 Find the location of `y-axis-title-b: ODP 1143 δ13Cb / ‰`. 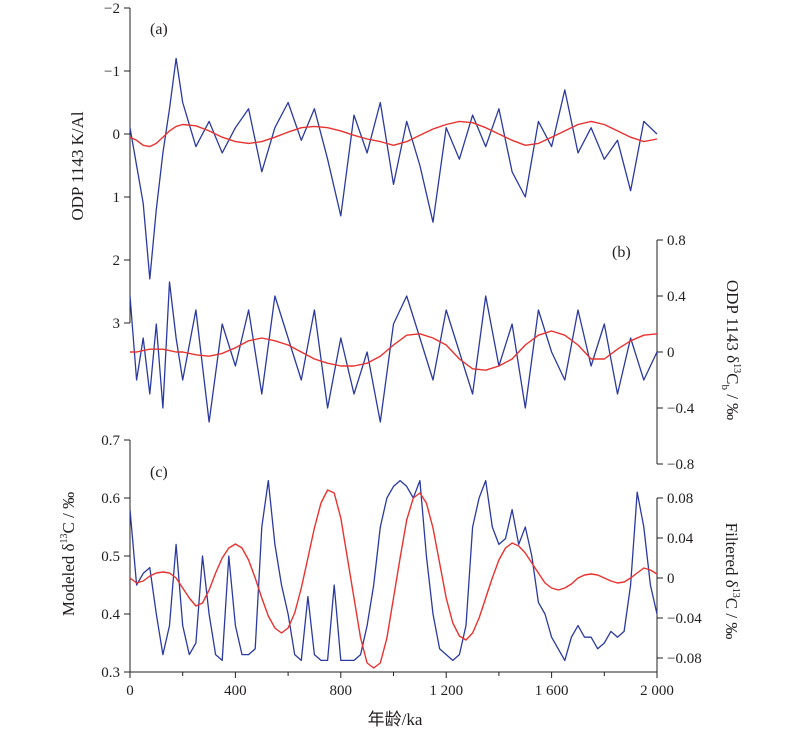

y-axis-title-b: ODP 1143 δ13Cb / ‰ is located at coordinates (730, 350).